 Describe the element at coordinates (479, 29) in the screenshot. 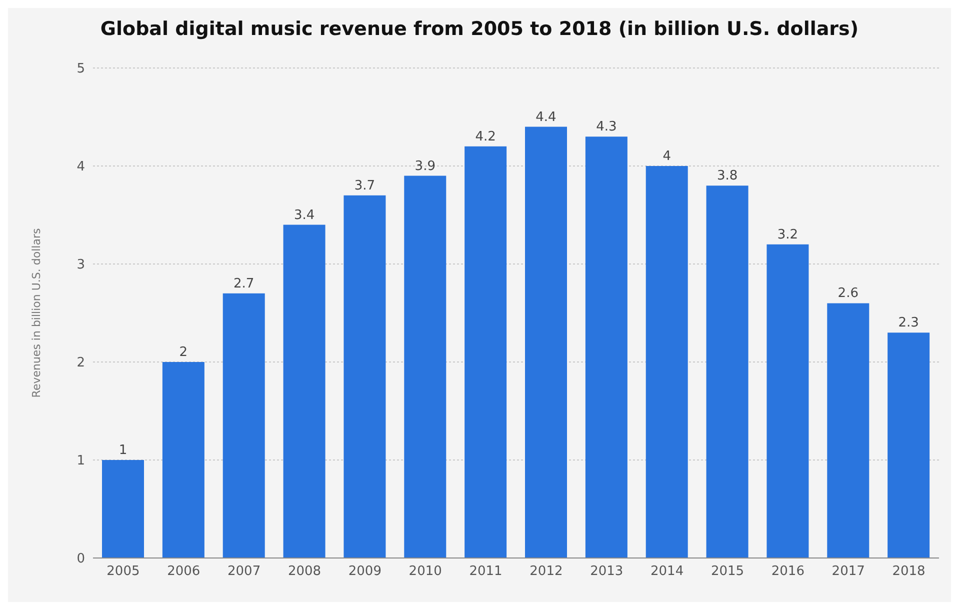

I see `chart-title: Global digital music revenue from 2005 to 2018 (in billion U.S. dollars)` at that location.